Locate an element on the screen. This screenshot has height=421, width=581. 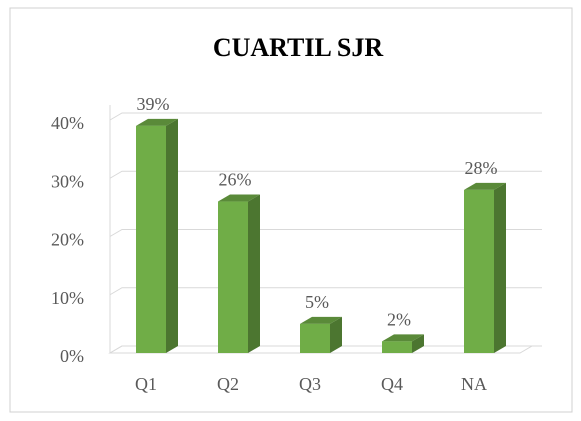
y-tick-label: 30% is located at coordinates (67, 181).